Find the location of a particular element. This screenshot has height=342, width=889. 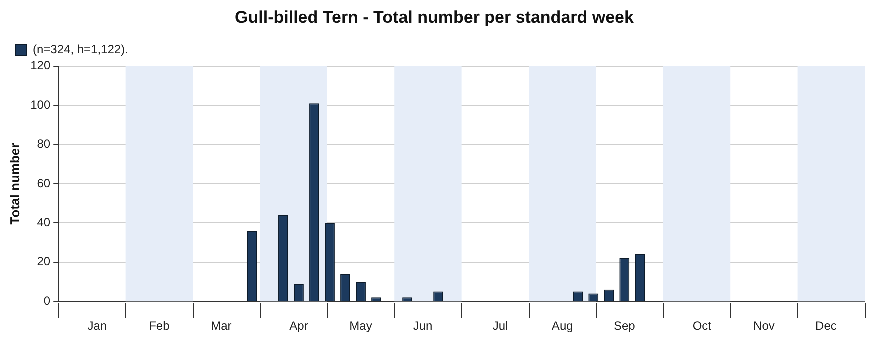

x-tick-label: Mar is located at coordinates (221, 326).